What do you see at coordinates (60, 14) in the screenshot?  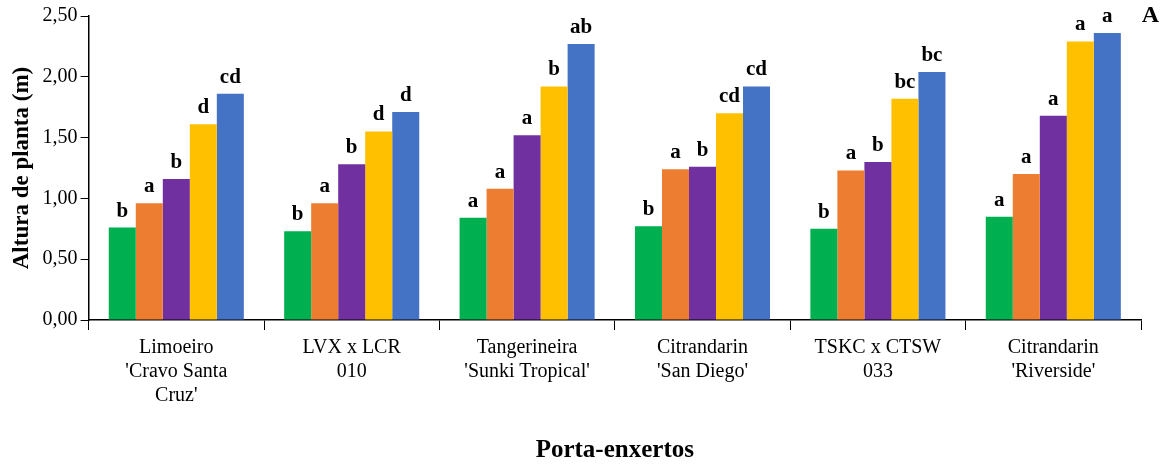 I see `y-tick-label: 2,50` at bounding box center [60, 14].